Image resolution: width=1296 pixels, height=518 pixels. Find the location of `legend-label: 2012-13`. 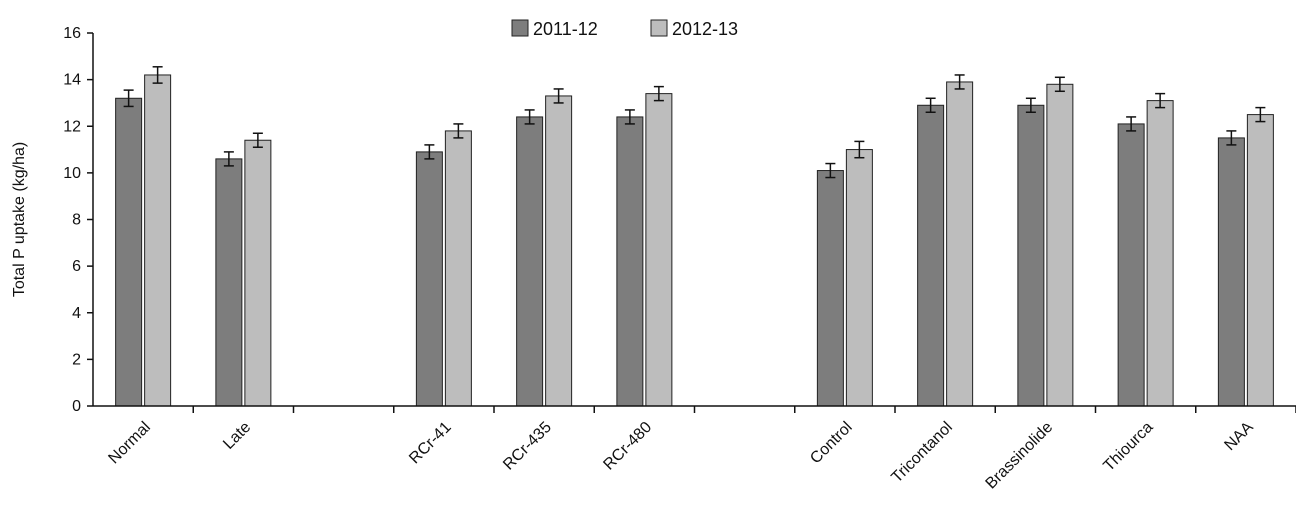

legend-label: 2012-13 is located at coordinates (705, 29).